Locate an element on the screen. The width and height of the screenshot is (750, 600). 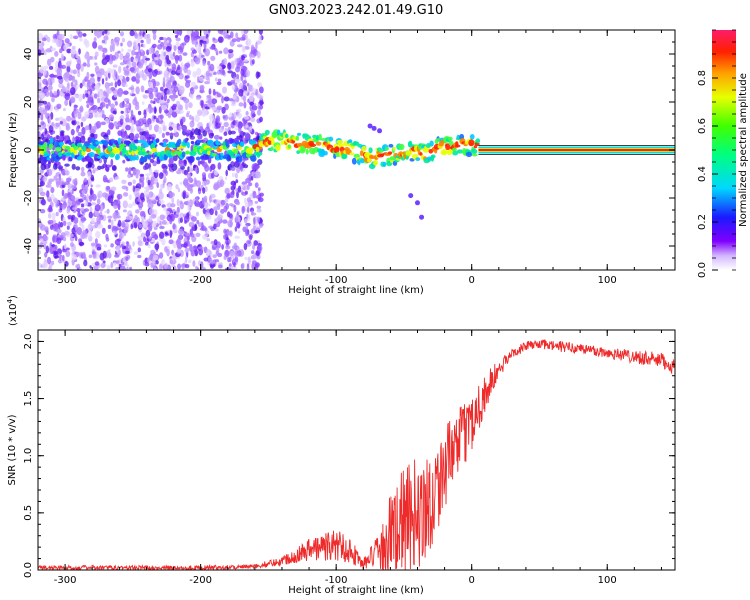
y-tick-label: 1.5 is located at coordinates (28, 399).